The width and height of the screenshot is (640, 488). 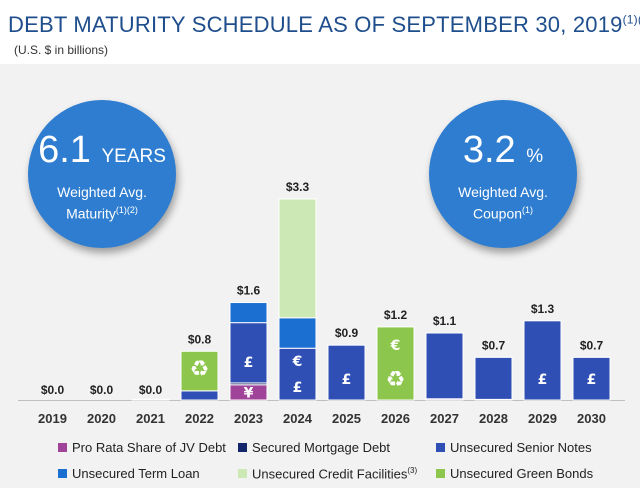 I want to click on legend-label: Unsecured Senior Notes, so click(x=521, y=447).